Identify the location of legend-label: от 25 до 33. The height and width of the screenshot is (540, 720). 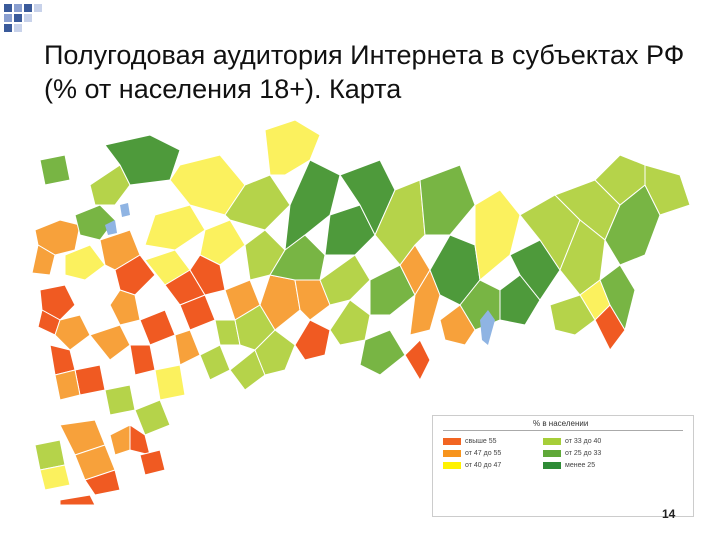
(583, 453).